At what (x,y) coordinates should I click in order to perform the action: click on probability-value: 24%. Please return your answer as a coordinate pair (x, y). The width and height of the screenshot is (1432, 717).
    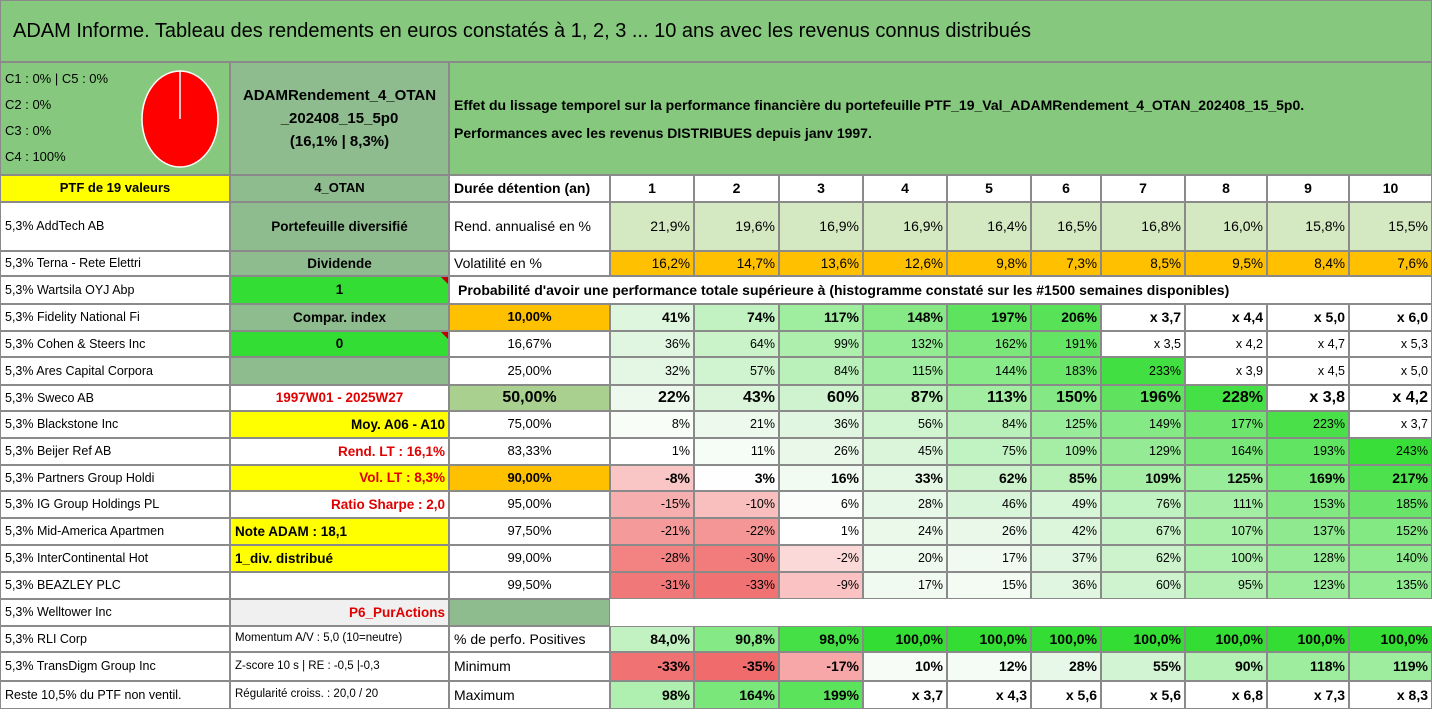
    Looking at the image, I should click on (905, 531).